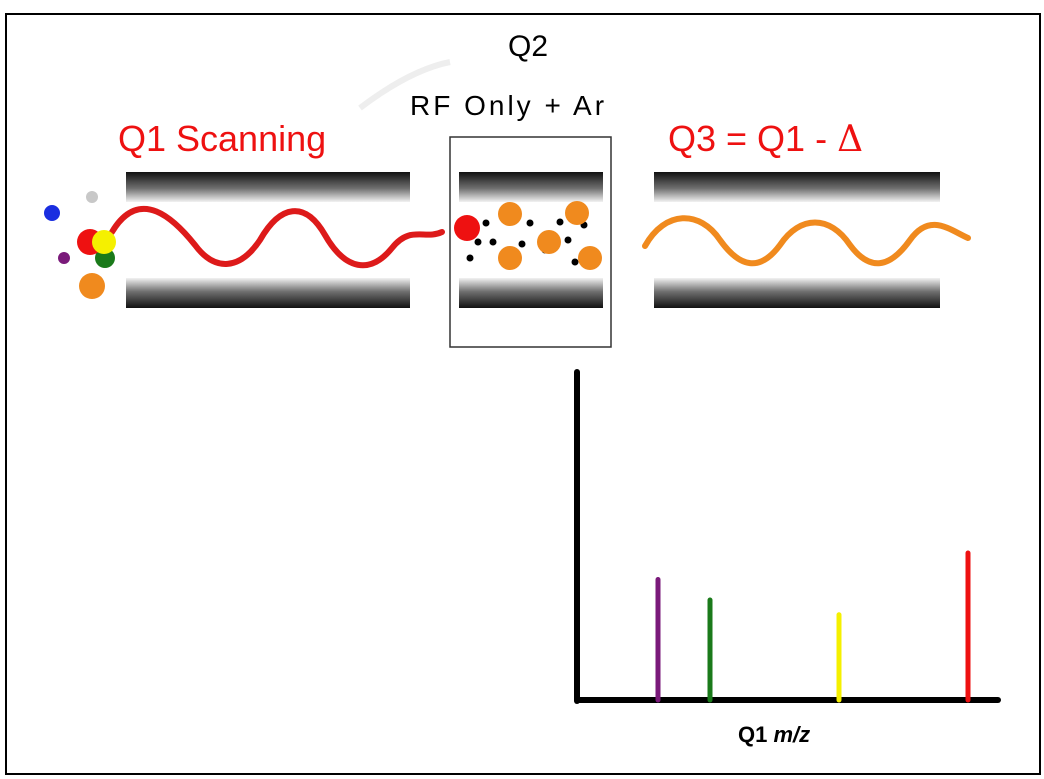 The image size is (1044, 779). Describe the element at coordinates (467, 228) in the screenshot. I see `precursor-ion-red` at that location.